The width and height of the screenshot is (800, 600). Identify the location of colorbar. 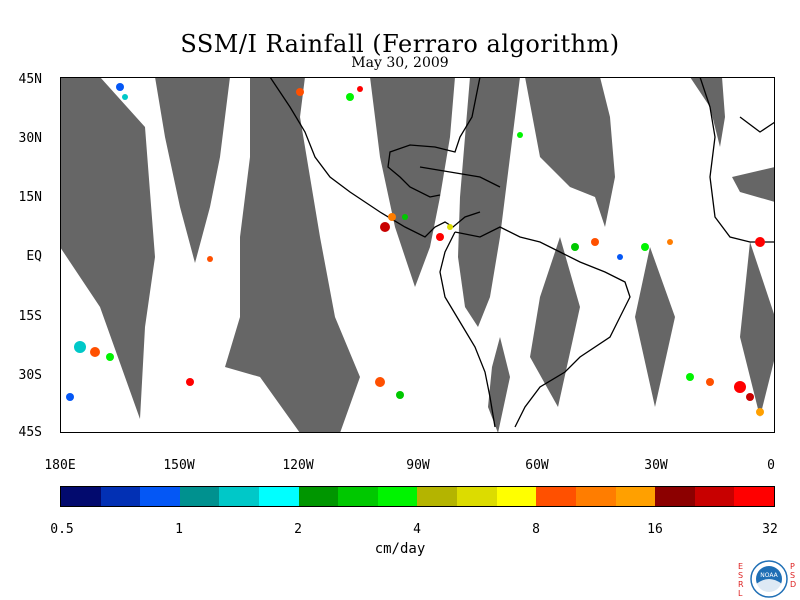
(417, 496).